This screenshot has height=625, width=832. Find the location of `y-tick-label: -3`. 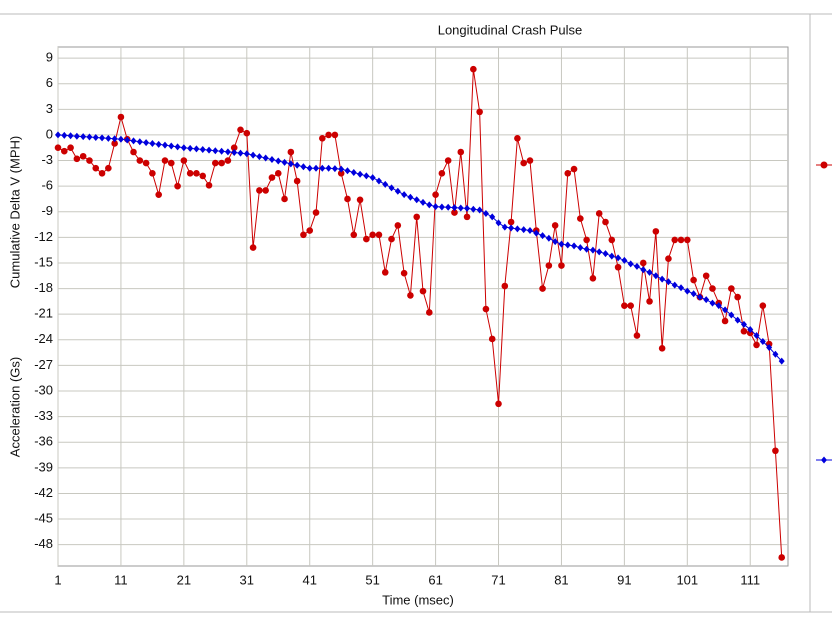

y-tick-label: -3 is located at coordinates (47, 159).